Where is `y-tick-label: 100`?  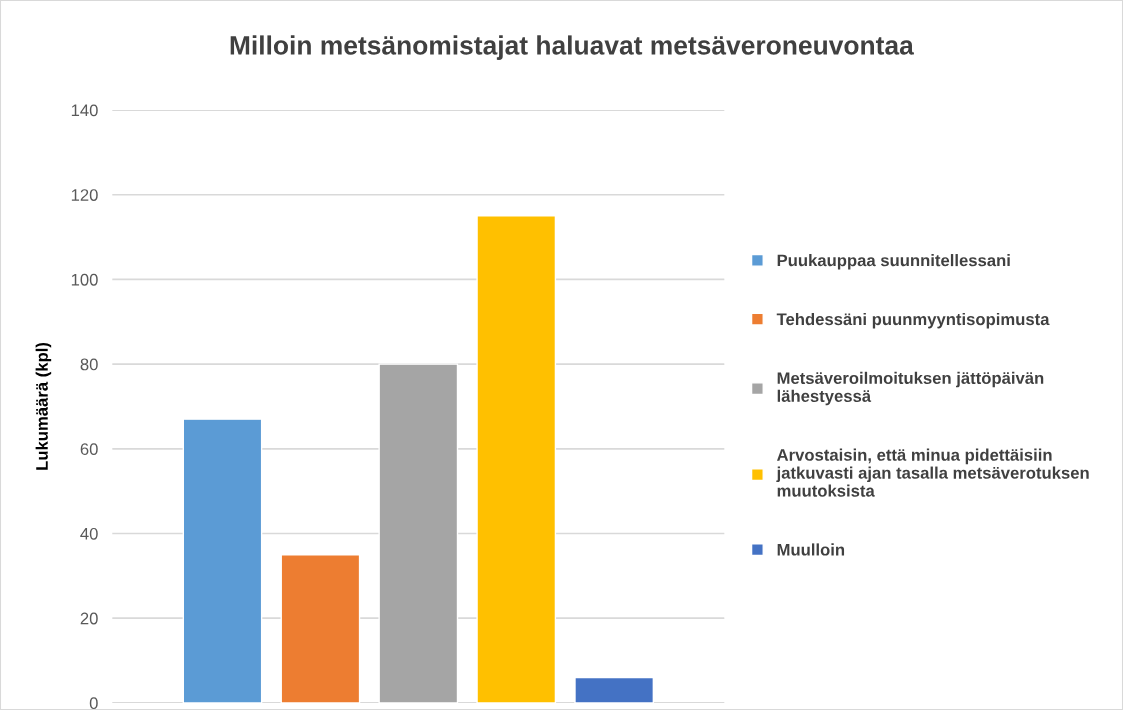
y-tick-label: 100 is located at coordinates (84, 279).